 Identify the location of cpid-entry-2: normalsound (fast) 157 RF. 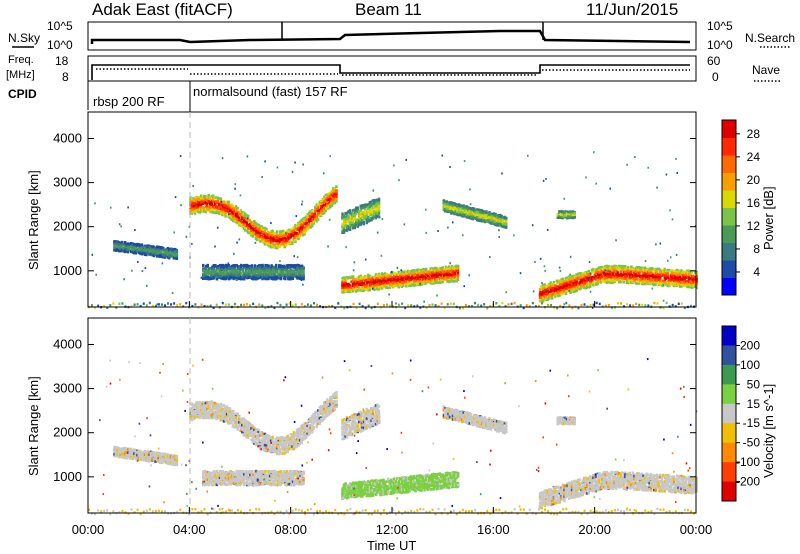
(270, 91).